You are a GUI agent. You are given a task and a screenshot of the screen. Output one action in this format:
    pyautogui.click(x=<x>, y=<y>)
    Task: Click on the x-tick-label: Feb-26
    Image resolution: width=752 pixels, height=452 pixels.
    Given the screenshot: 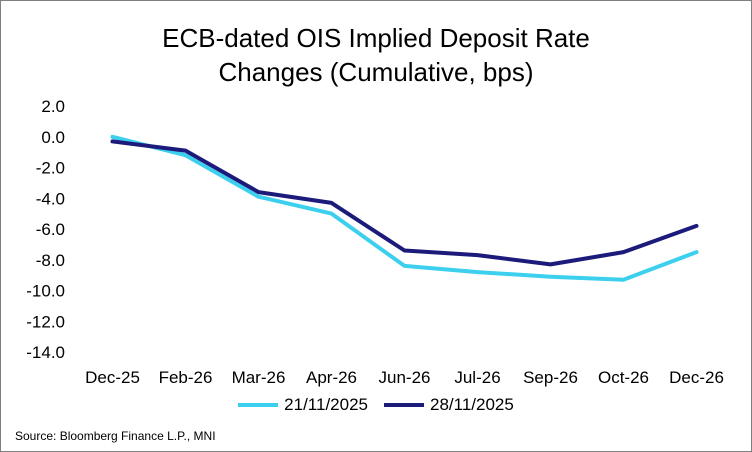 What is the action you would take?
    pyautogui.click(x=186, y=377)
    